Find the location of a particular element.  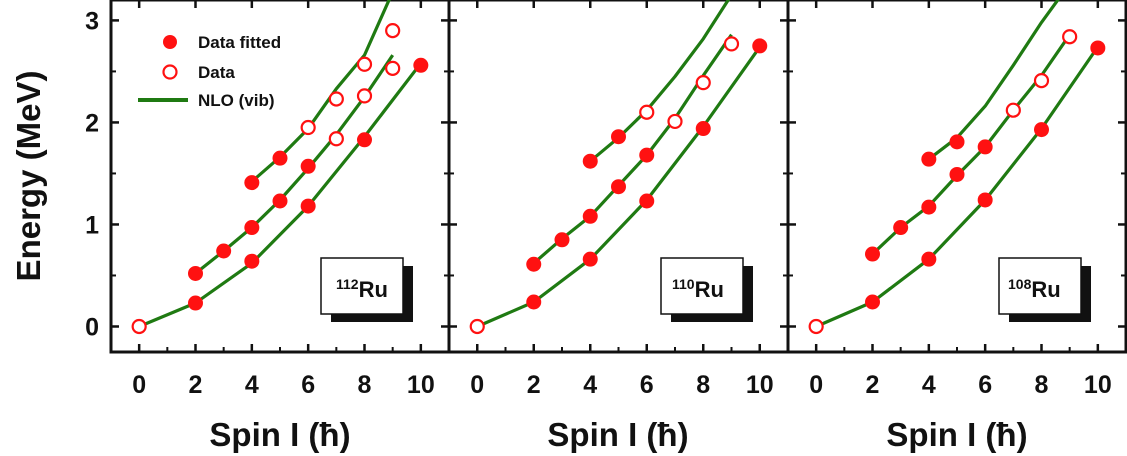

legend-open-label: Data is located at coordinates (216, 72).